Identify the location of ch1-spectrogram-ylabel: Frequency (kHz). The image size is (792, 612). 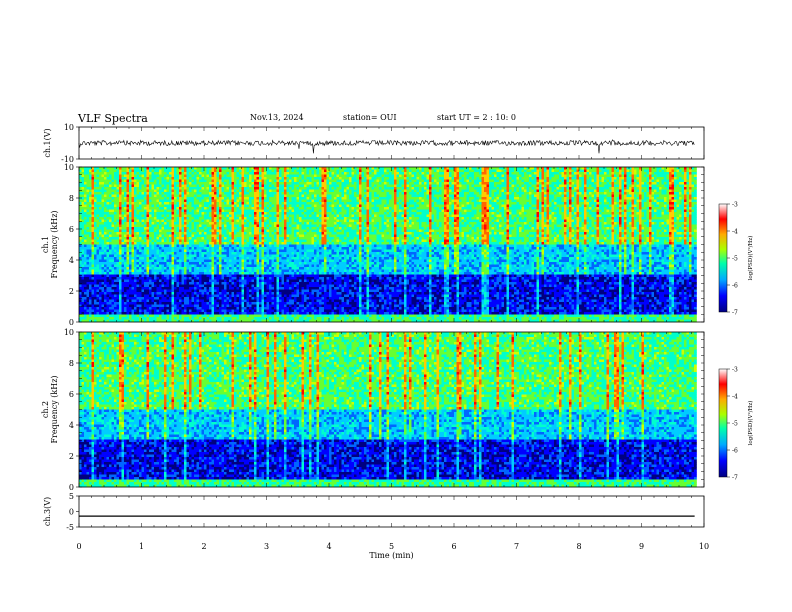
(54, 244).